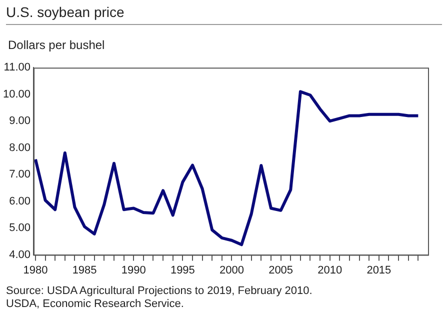  Describe the element at coordinates (20, 201) in the screenshot. I see `y-tick-label: 6.00` at that location.